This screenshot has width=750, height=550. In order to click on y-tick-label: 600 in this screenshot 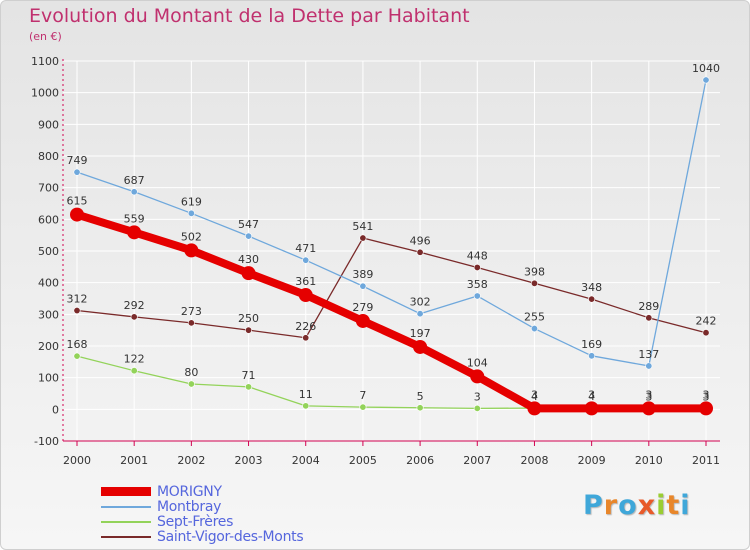, I will do `click(48, 219)`.